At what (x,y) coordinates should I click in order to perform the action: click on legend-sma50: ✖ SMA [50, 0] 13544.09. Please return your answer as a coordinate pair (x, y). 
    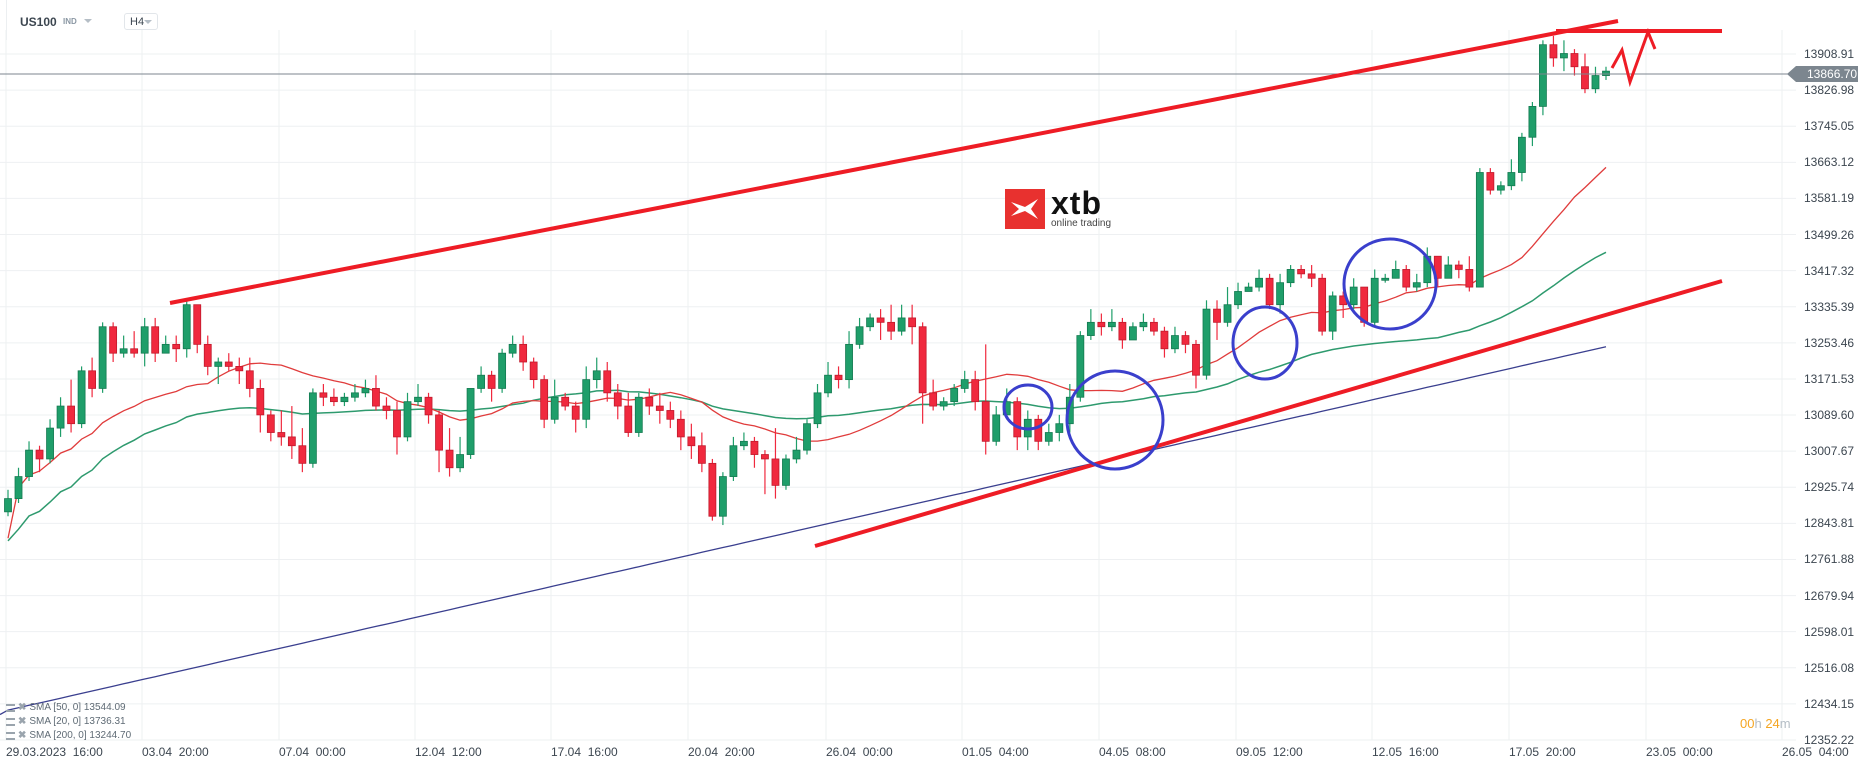
    Looking at the image, I should click on (66, 707).